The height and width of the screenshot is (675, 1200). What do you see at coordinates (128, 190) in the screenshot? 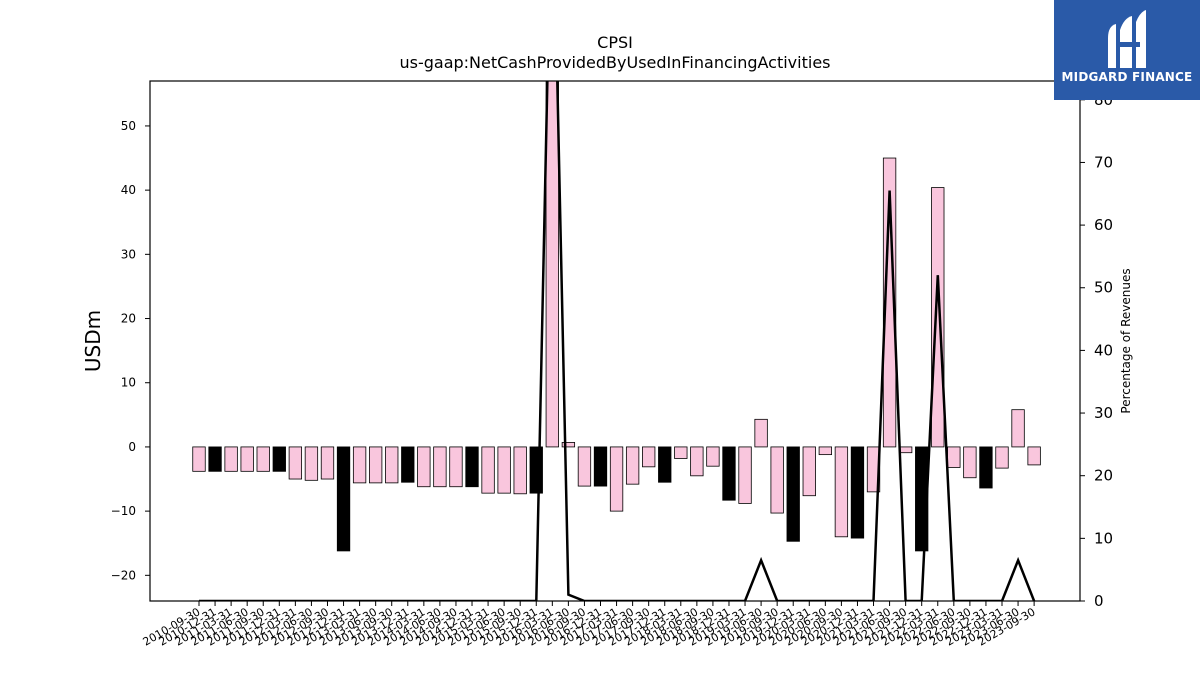
I see `y-tick-label: 40` at bounding box center [128, 190].